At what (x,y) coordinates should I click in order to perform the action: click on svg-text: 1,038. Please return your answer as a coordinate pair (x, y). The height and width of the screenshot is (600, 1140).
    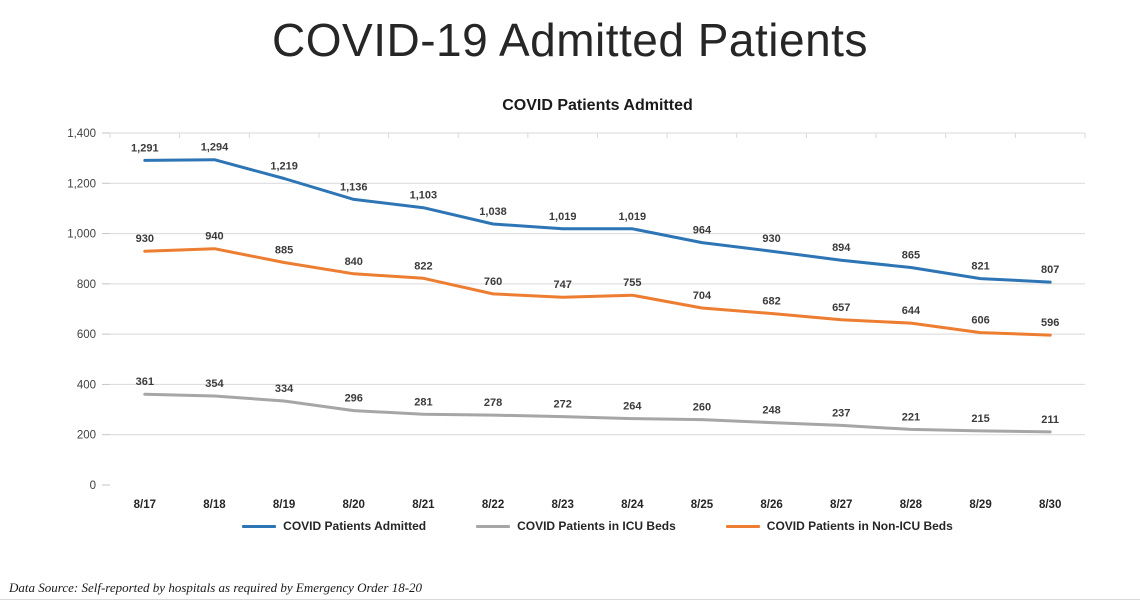
    Looking at the image, I should click on (493, 212).